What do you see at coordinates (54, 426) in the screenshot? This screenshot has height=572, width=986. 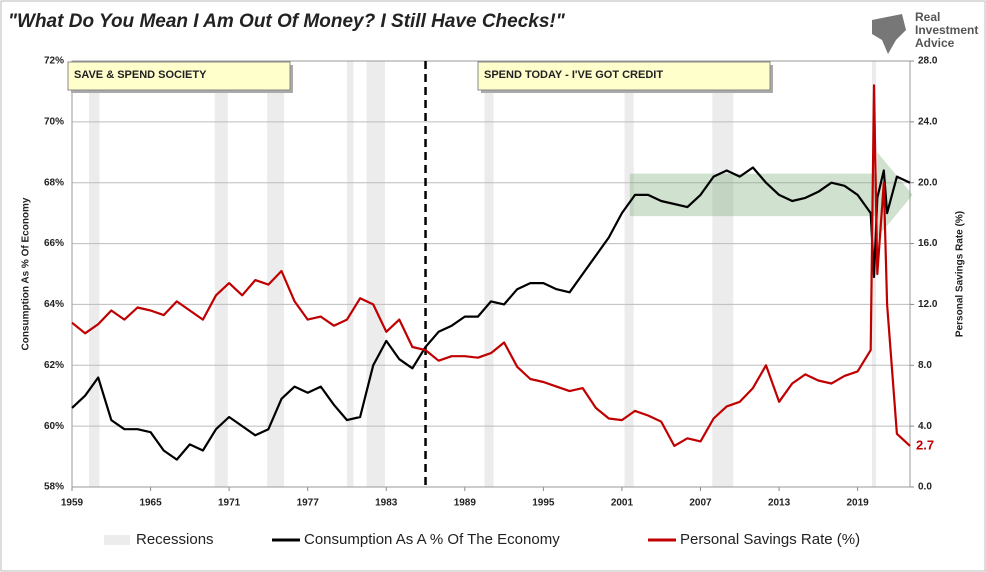 I see `y-tick-label: 60%` at bounding box center [54, 426].